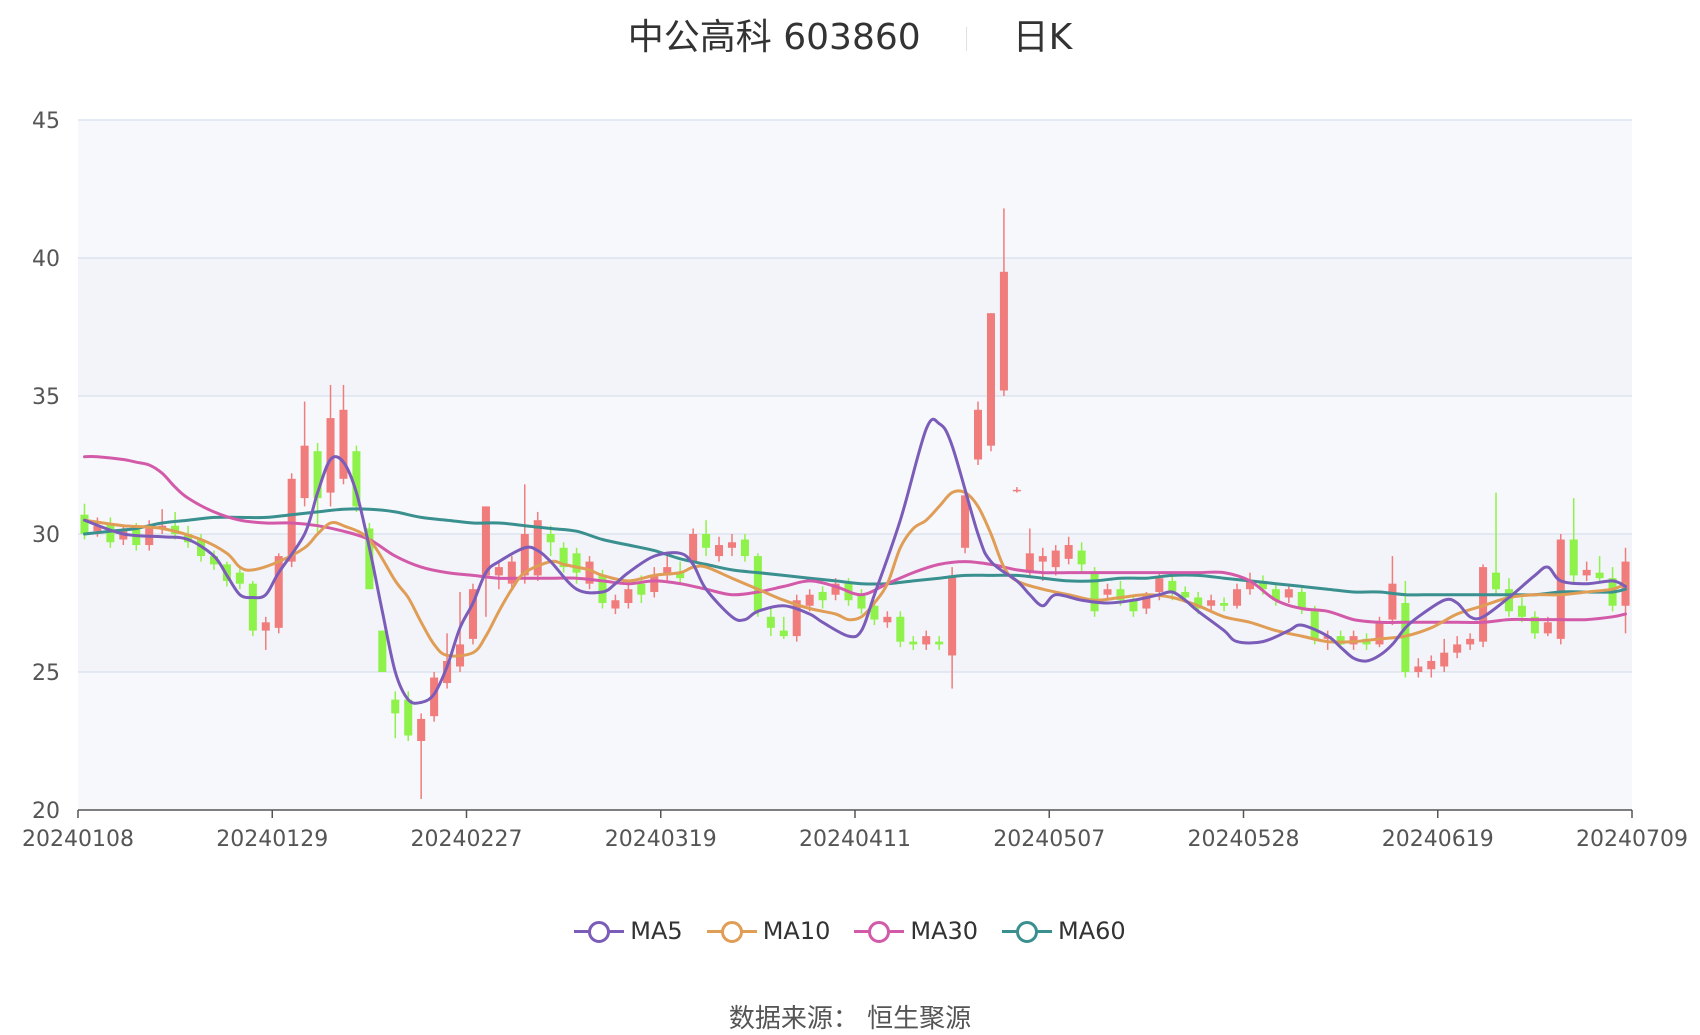 The width and height of the screenshot is (1700, 1035). I want to click on x-tick-label: 20240129, so click(272, 839).